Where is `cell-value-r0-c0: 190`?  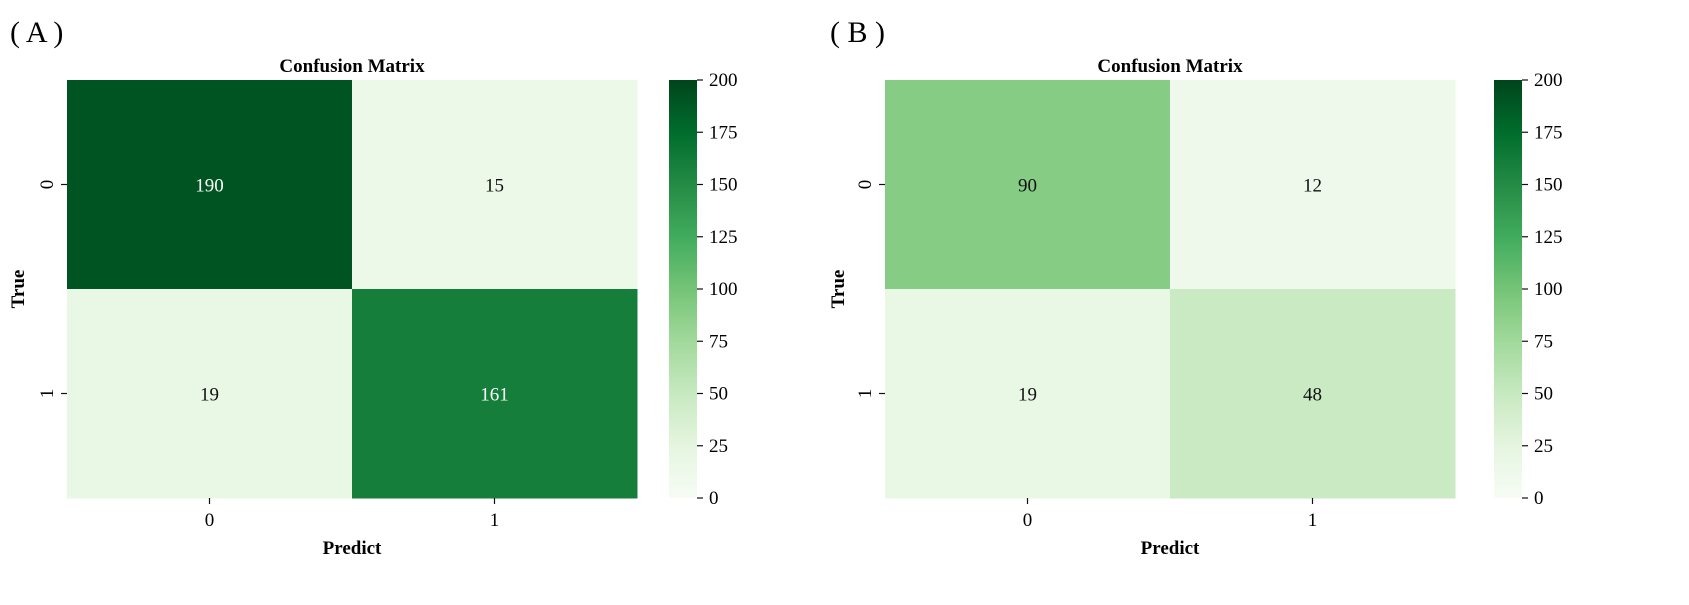 cell-value-r0-c0: 190 is located at coordinates (209, 186).